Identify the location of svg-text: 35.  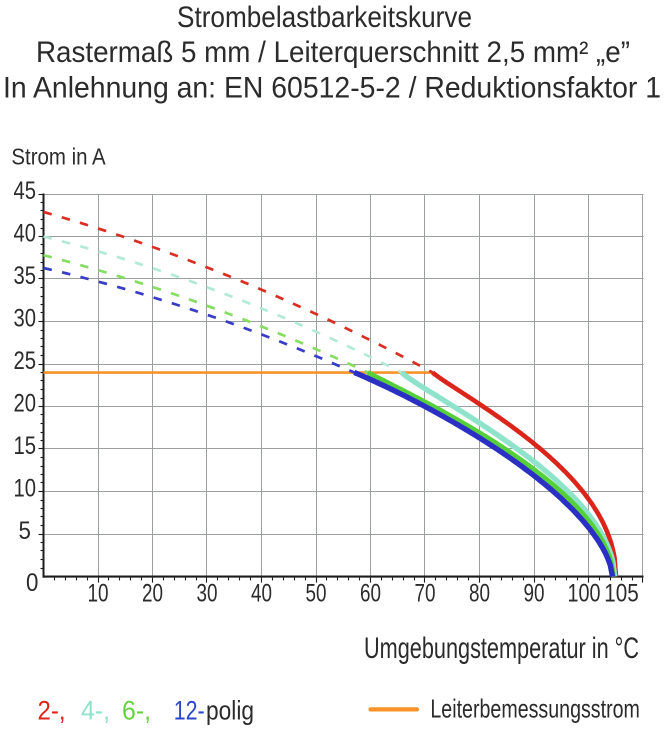
(24, 276).